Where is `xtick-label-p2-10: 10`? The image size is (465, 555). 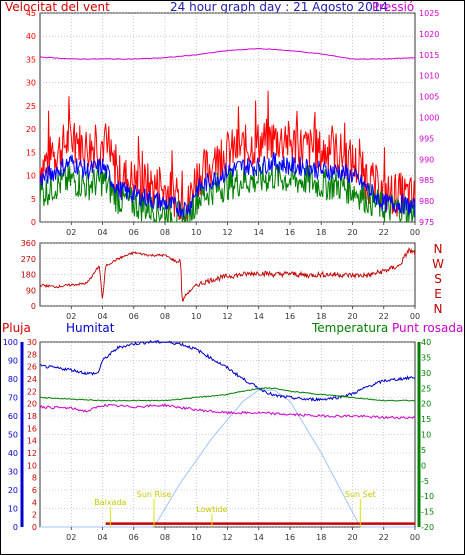 xtick-label-p2-10: 10 is located at coordinates (196, 316).